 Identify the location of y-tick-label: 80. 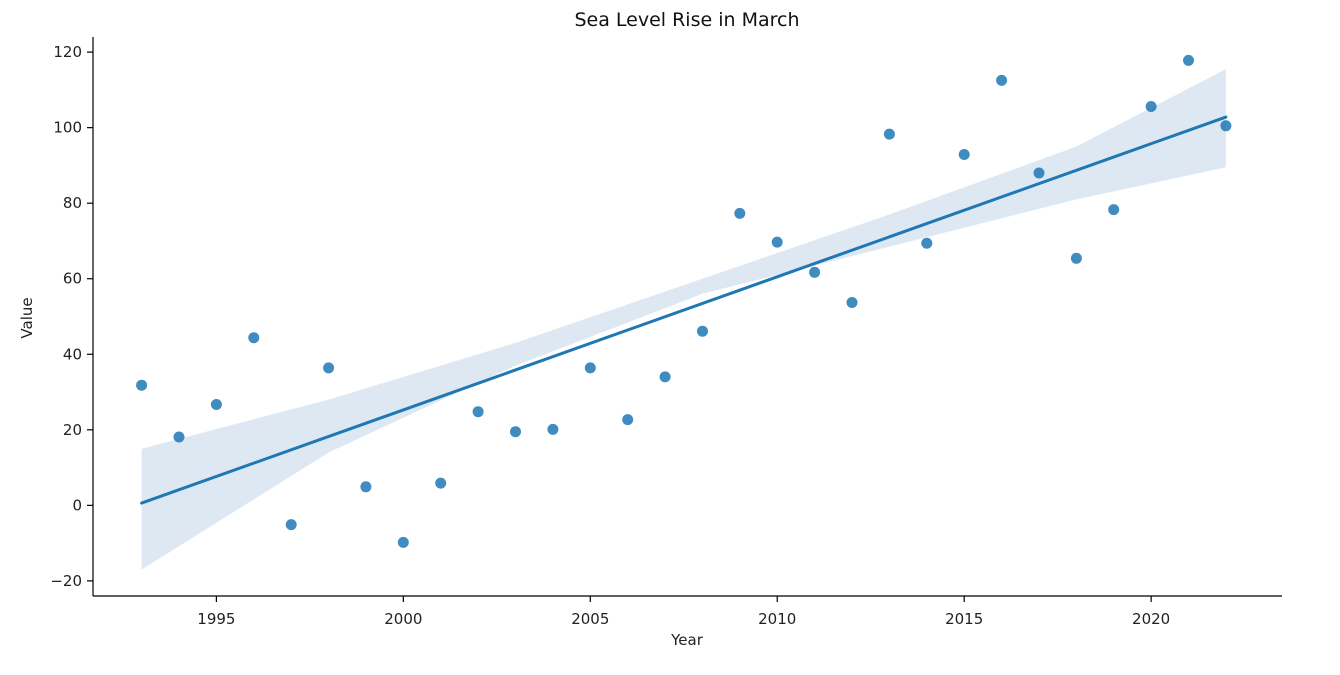
(72, 203).